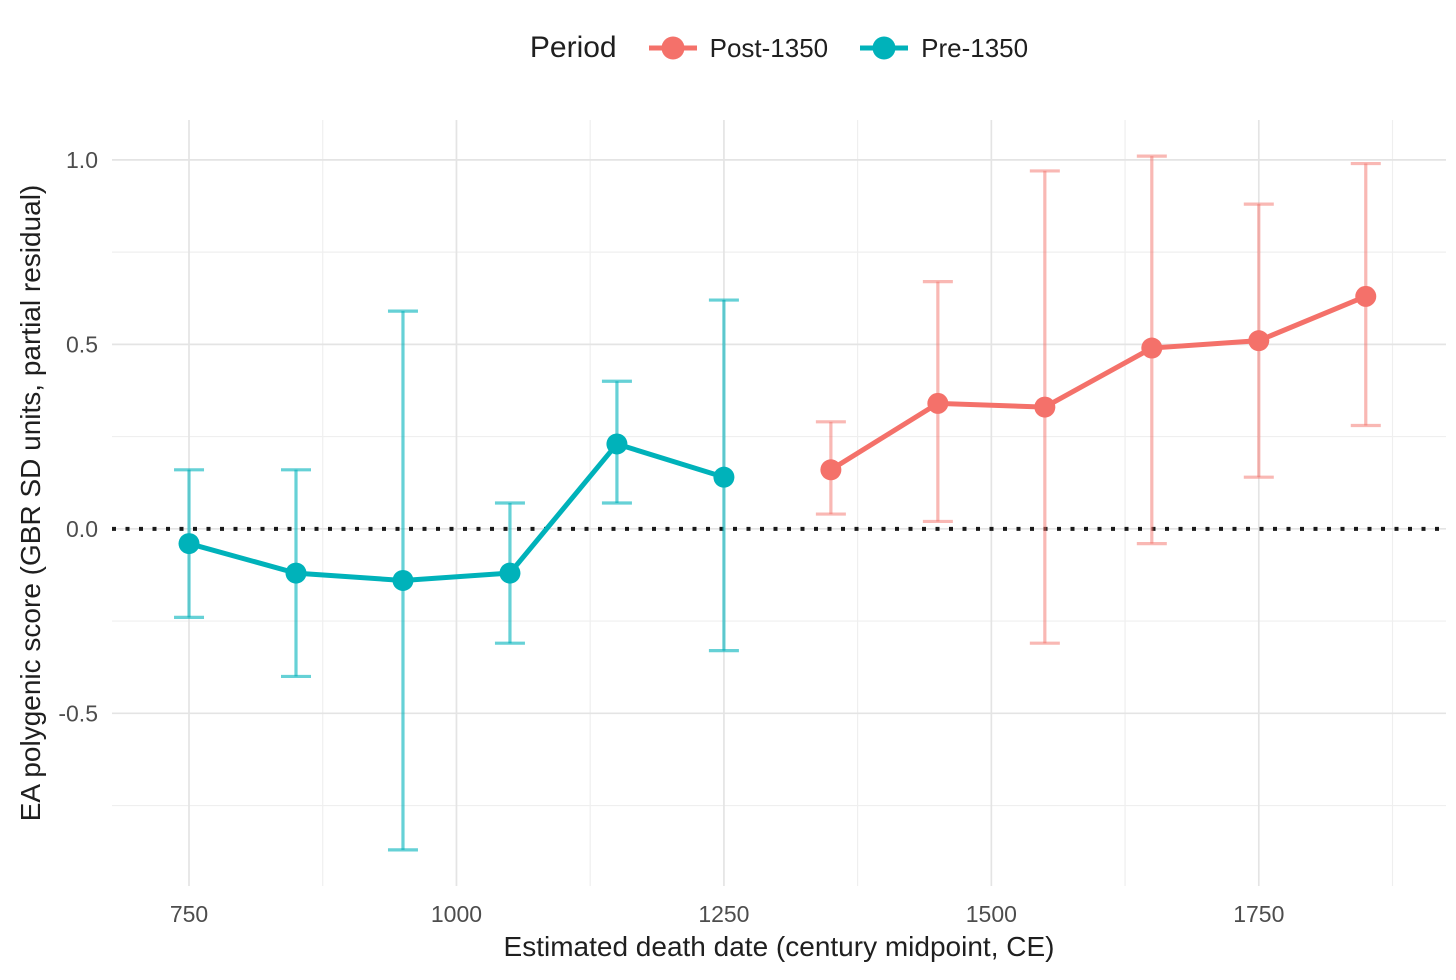 The height and width of the screenshot is (980, 1456). I want to click on legend: Period Post-1350 Pre-1350, so click(779, 48).